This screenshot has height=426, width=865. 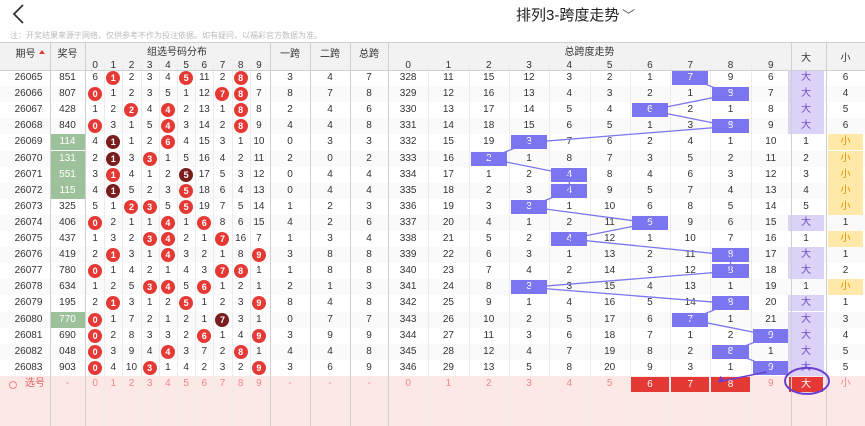 I want to click on chevron-down-icon: ﹀, so click(x=629, y=15).